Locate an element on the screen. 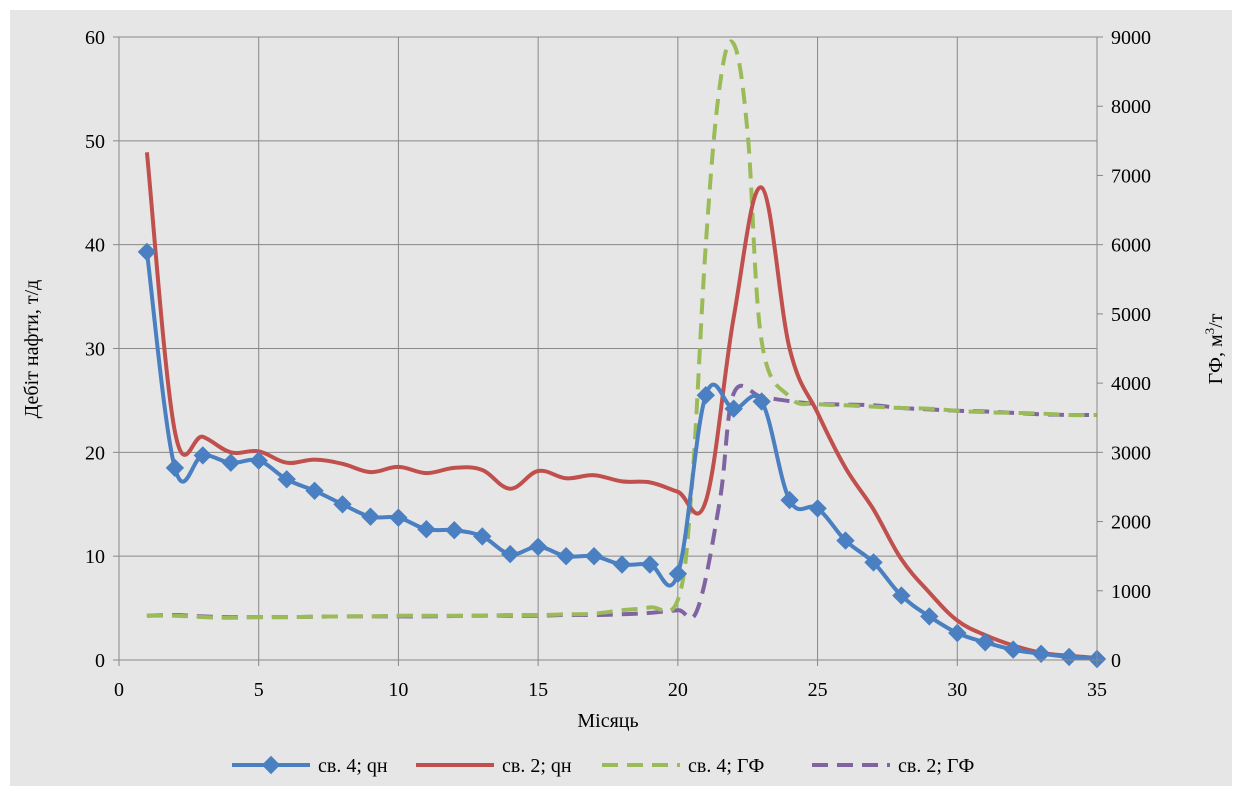 This screenshot has height=796, width=1242. y-left-tick-label: 0 is located at coordinates (100, 661).